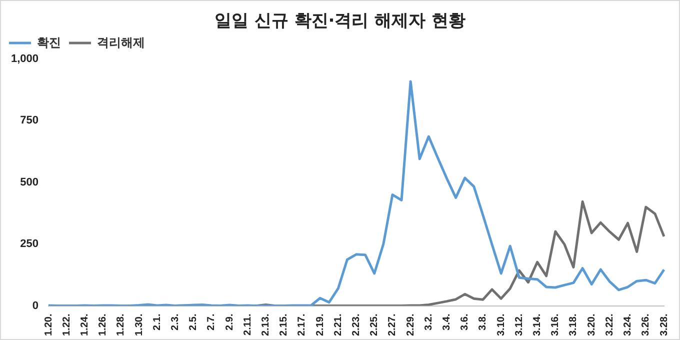 This screenshot has width=680, height=340. What do you see at coordinates (84, 325) in the screenshot?
I see `x-tick-label: 1.24.` at bounding box center [84, 325].